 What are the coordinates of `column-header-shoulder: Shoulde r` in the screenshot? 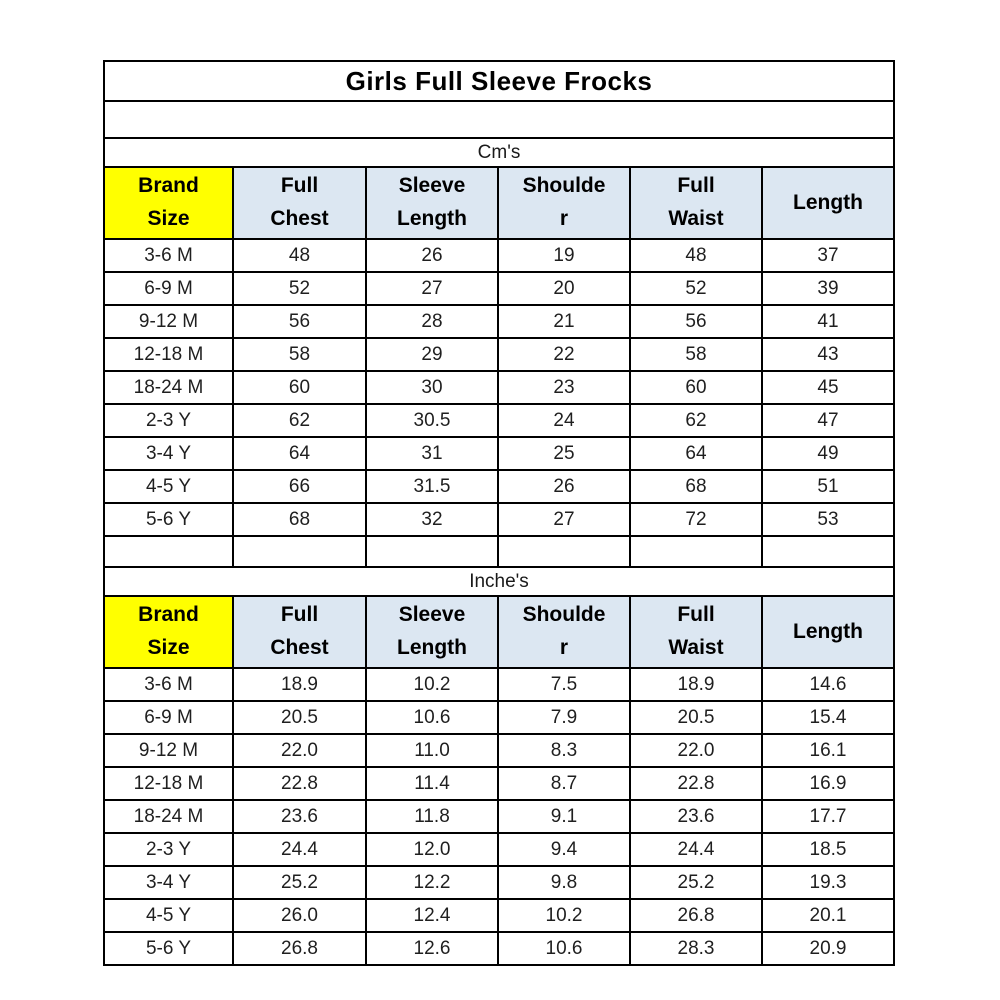 It's located at (564, 203).